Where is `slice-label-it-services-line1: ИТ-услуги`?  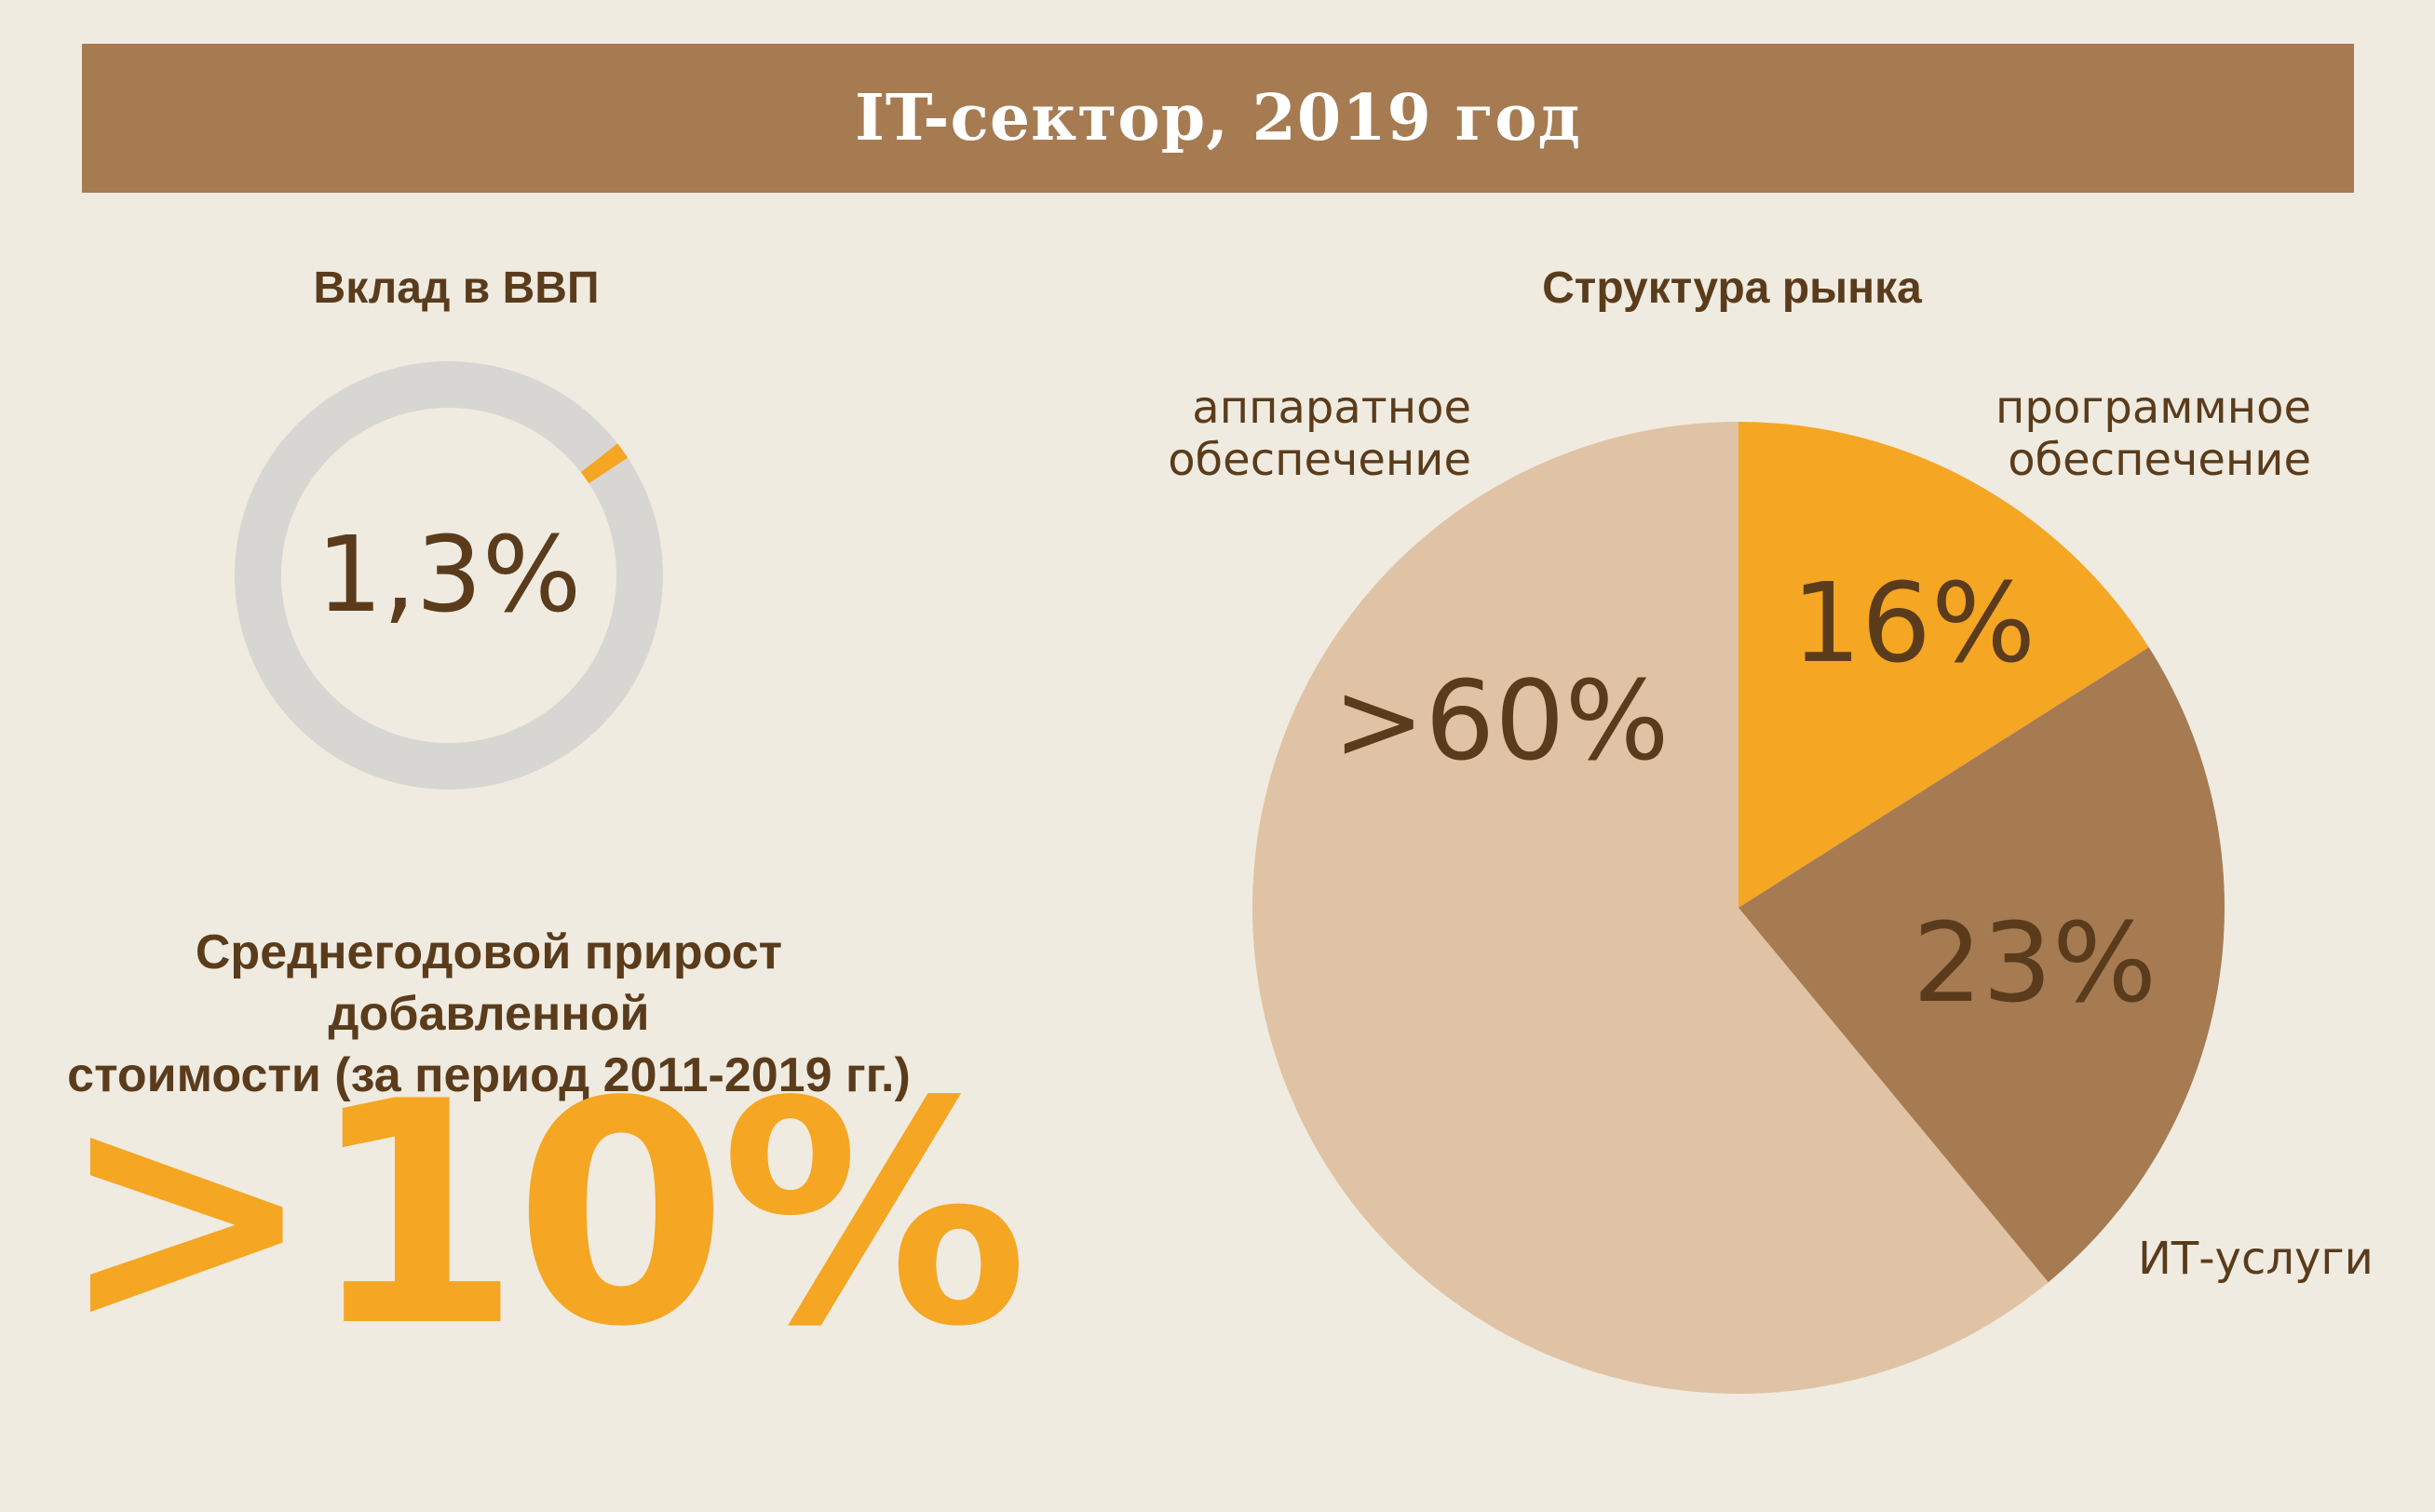 slice-label-it-services-line1: ИТ-услуги is located at coordinates (2256, 1259).